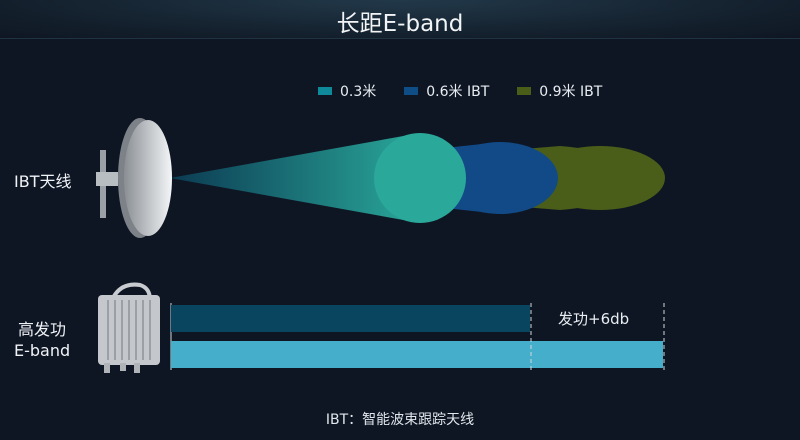 This screenshot has width=800, height=440. I want to click on legend-item-0.6m: 0.6米 IBT, so click(446, 91).